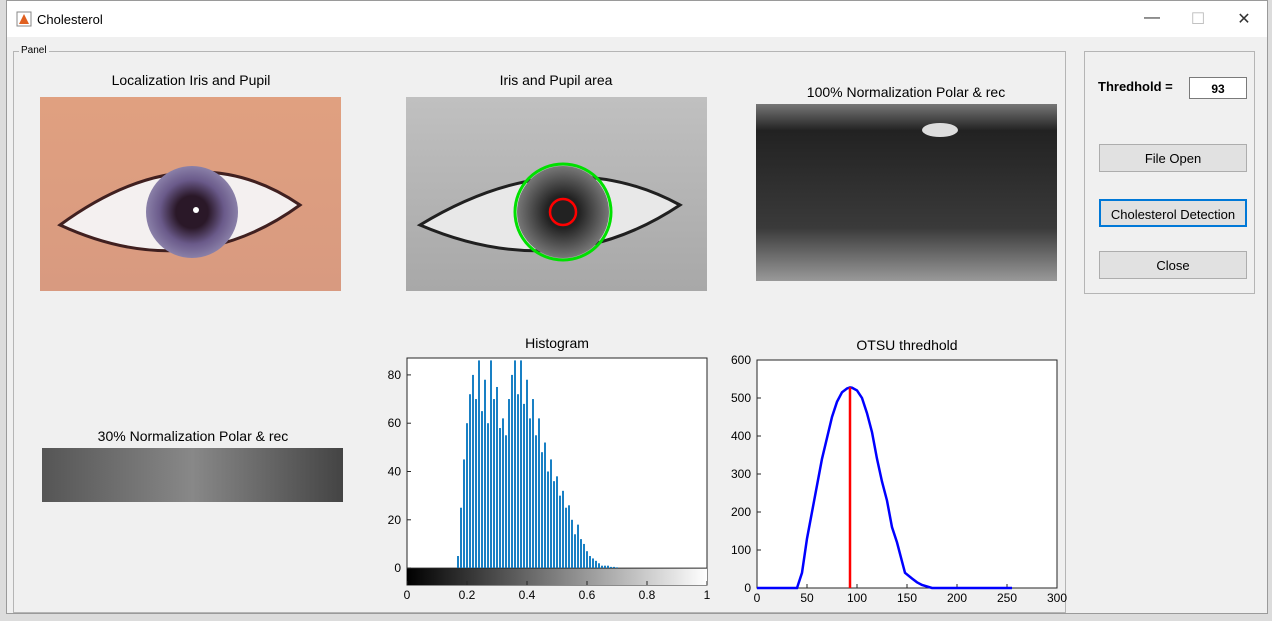 The height and width of the screenshot is (621, 1272). Describe the element at coordinates (191, 80) in the screenshot. I see `image-title: Localization Iris and Pupil` at that location.